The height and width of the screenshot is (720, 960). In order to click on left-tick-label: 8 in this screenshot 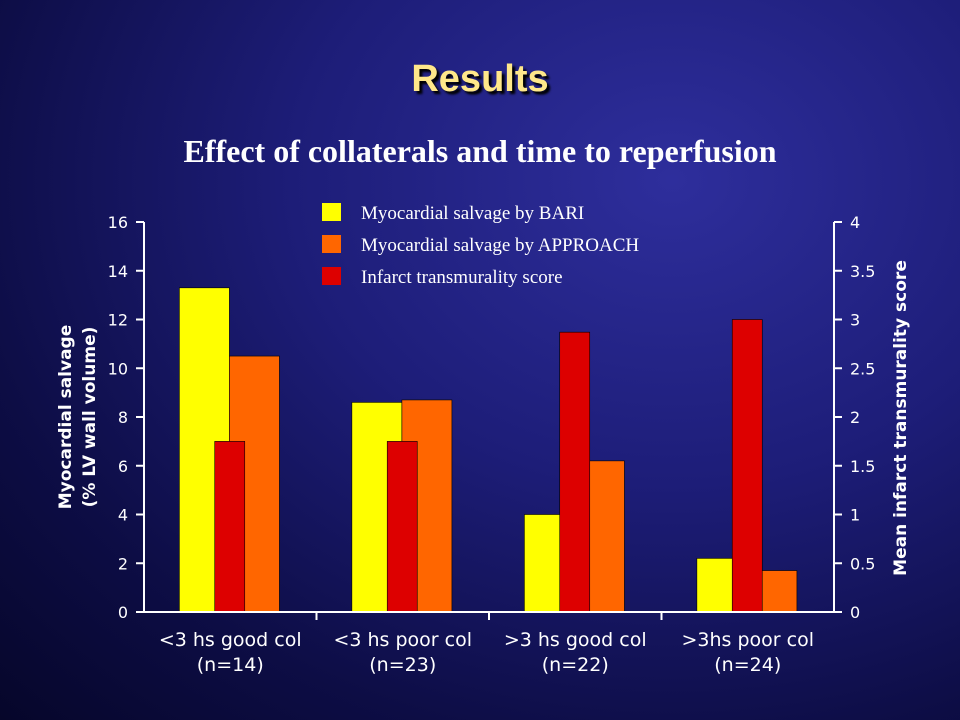, I will do `click(123, 417)`.